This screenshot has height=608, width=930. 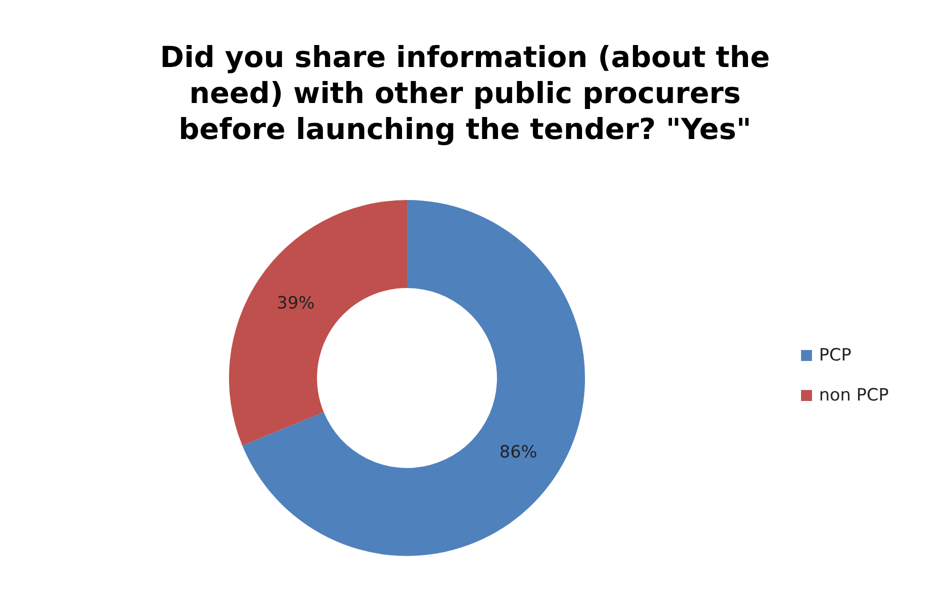 What do you see at coordinates (318, 323) in the screenshot?
I see `donut-slice` at bounding box center [318, 323].